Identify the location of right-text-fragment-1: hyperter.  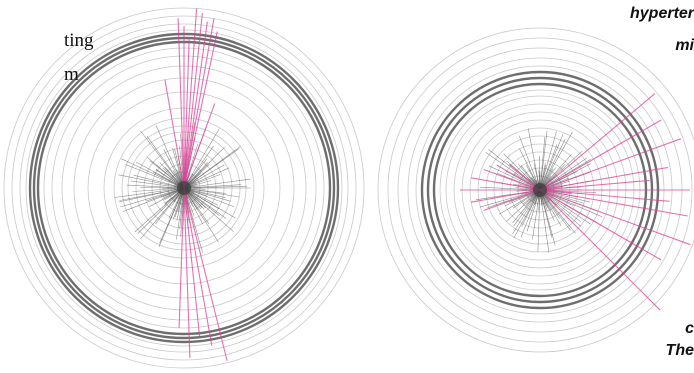
(662, 13).